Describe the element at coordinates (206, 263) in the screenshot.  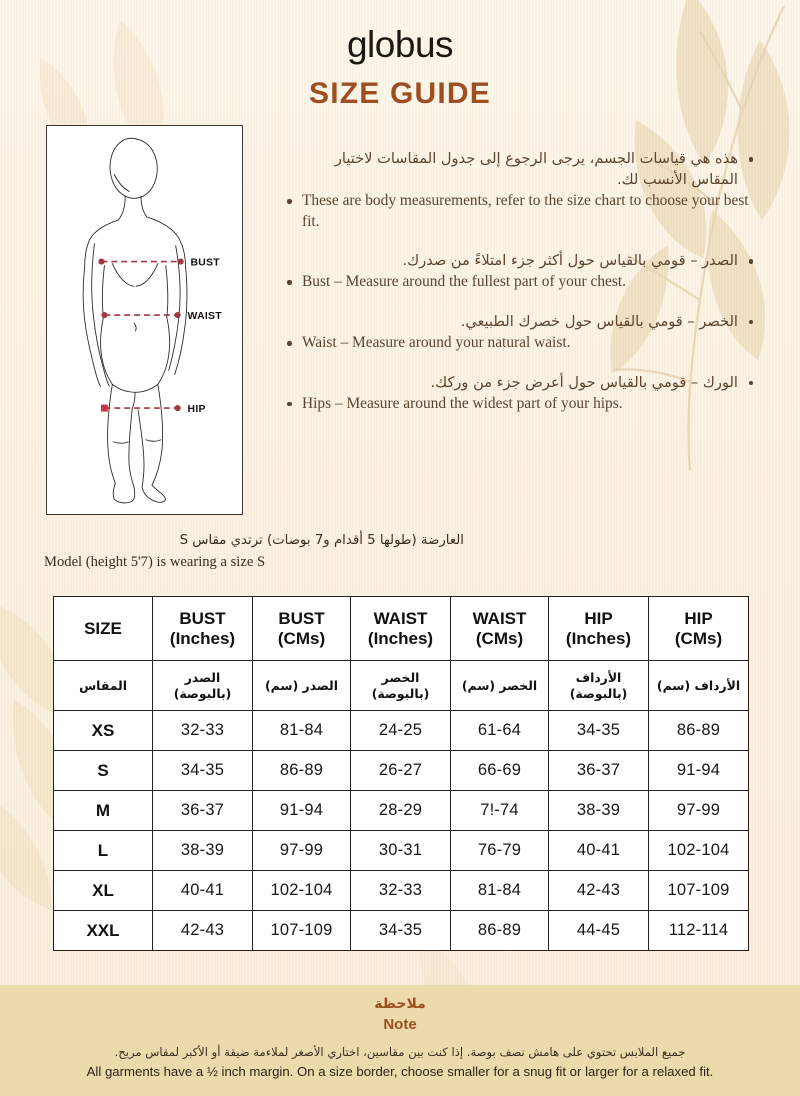
I see `bust-label: BUST` at that location.